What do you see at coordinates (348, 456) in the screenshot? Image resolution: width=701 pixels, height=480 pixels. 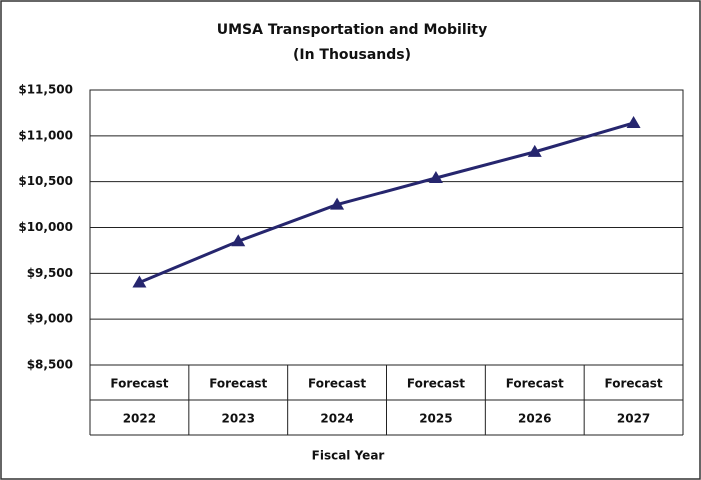 I see `x-axis-label: Fiscal Year` at bounding box center [348, 456].